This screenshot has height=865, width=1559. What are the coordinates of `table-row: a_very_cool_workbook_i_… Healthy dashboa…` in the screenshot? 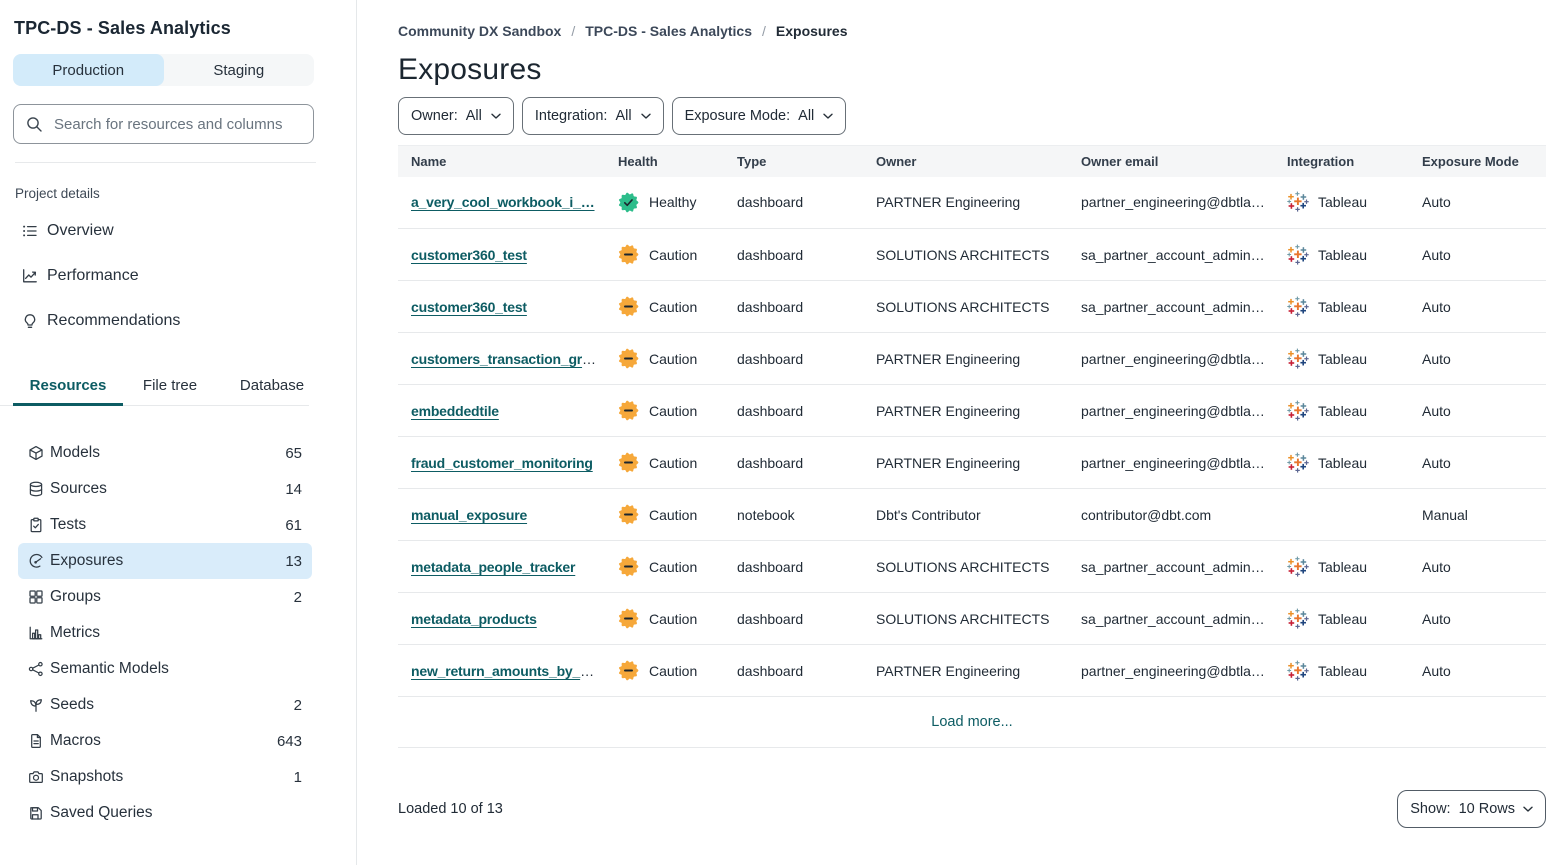 It's located at (972, 202).